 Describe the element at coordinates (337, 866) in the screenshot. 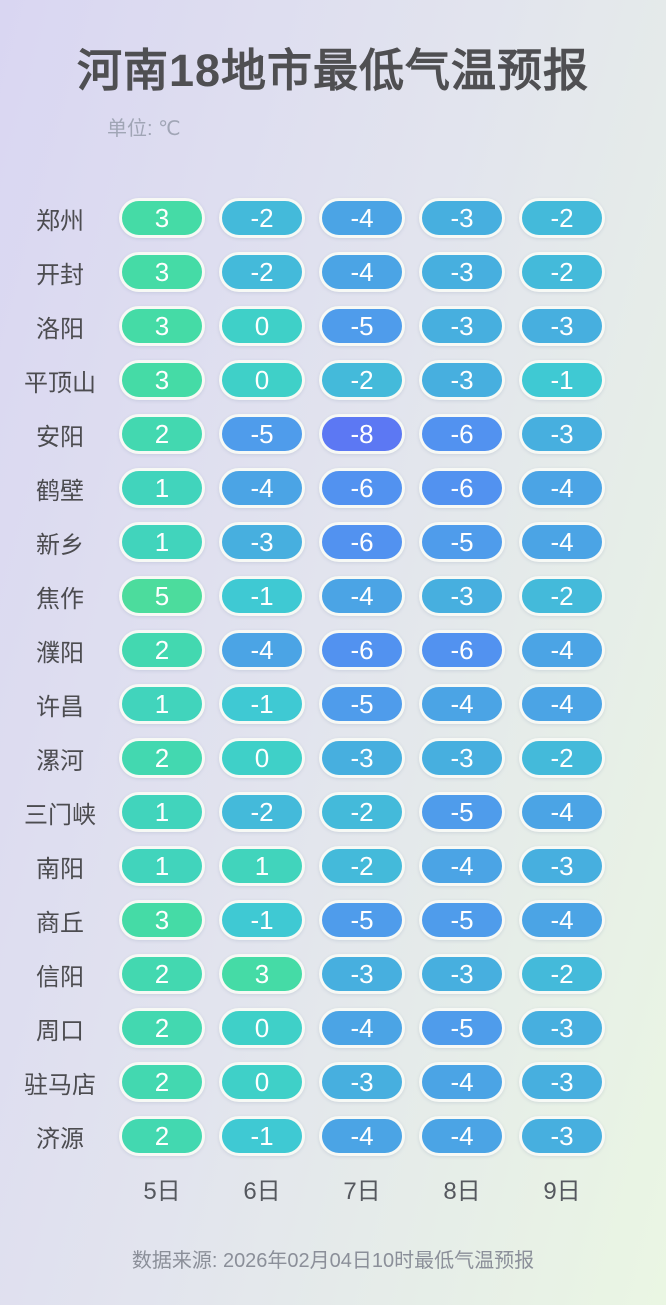

I see `city-row: 南阳 1 1 -2 -4 -3` at that location.